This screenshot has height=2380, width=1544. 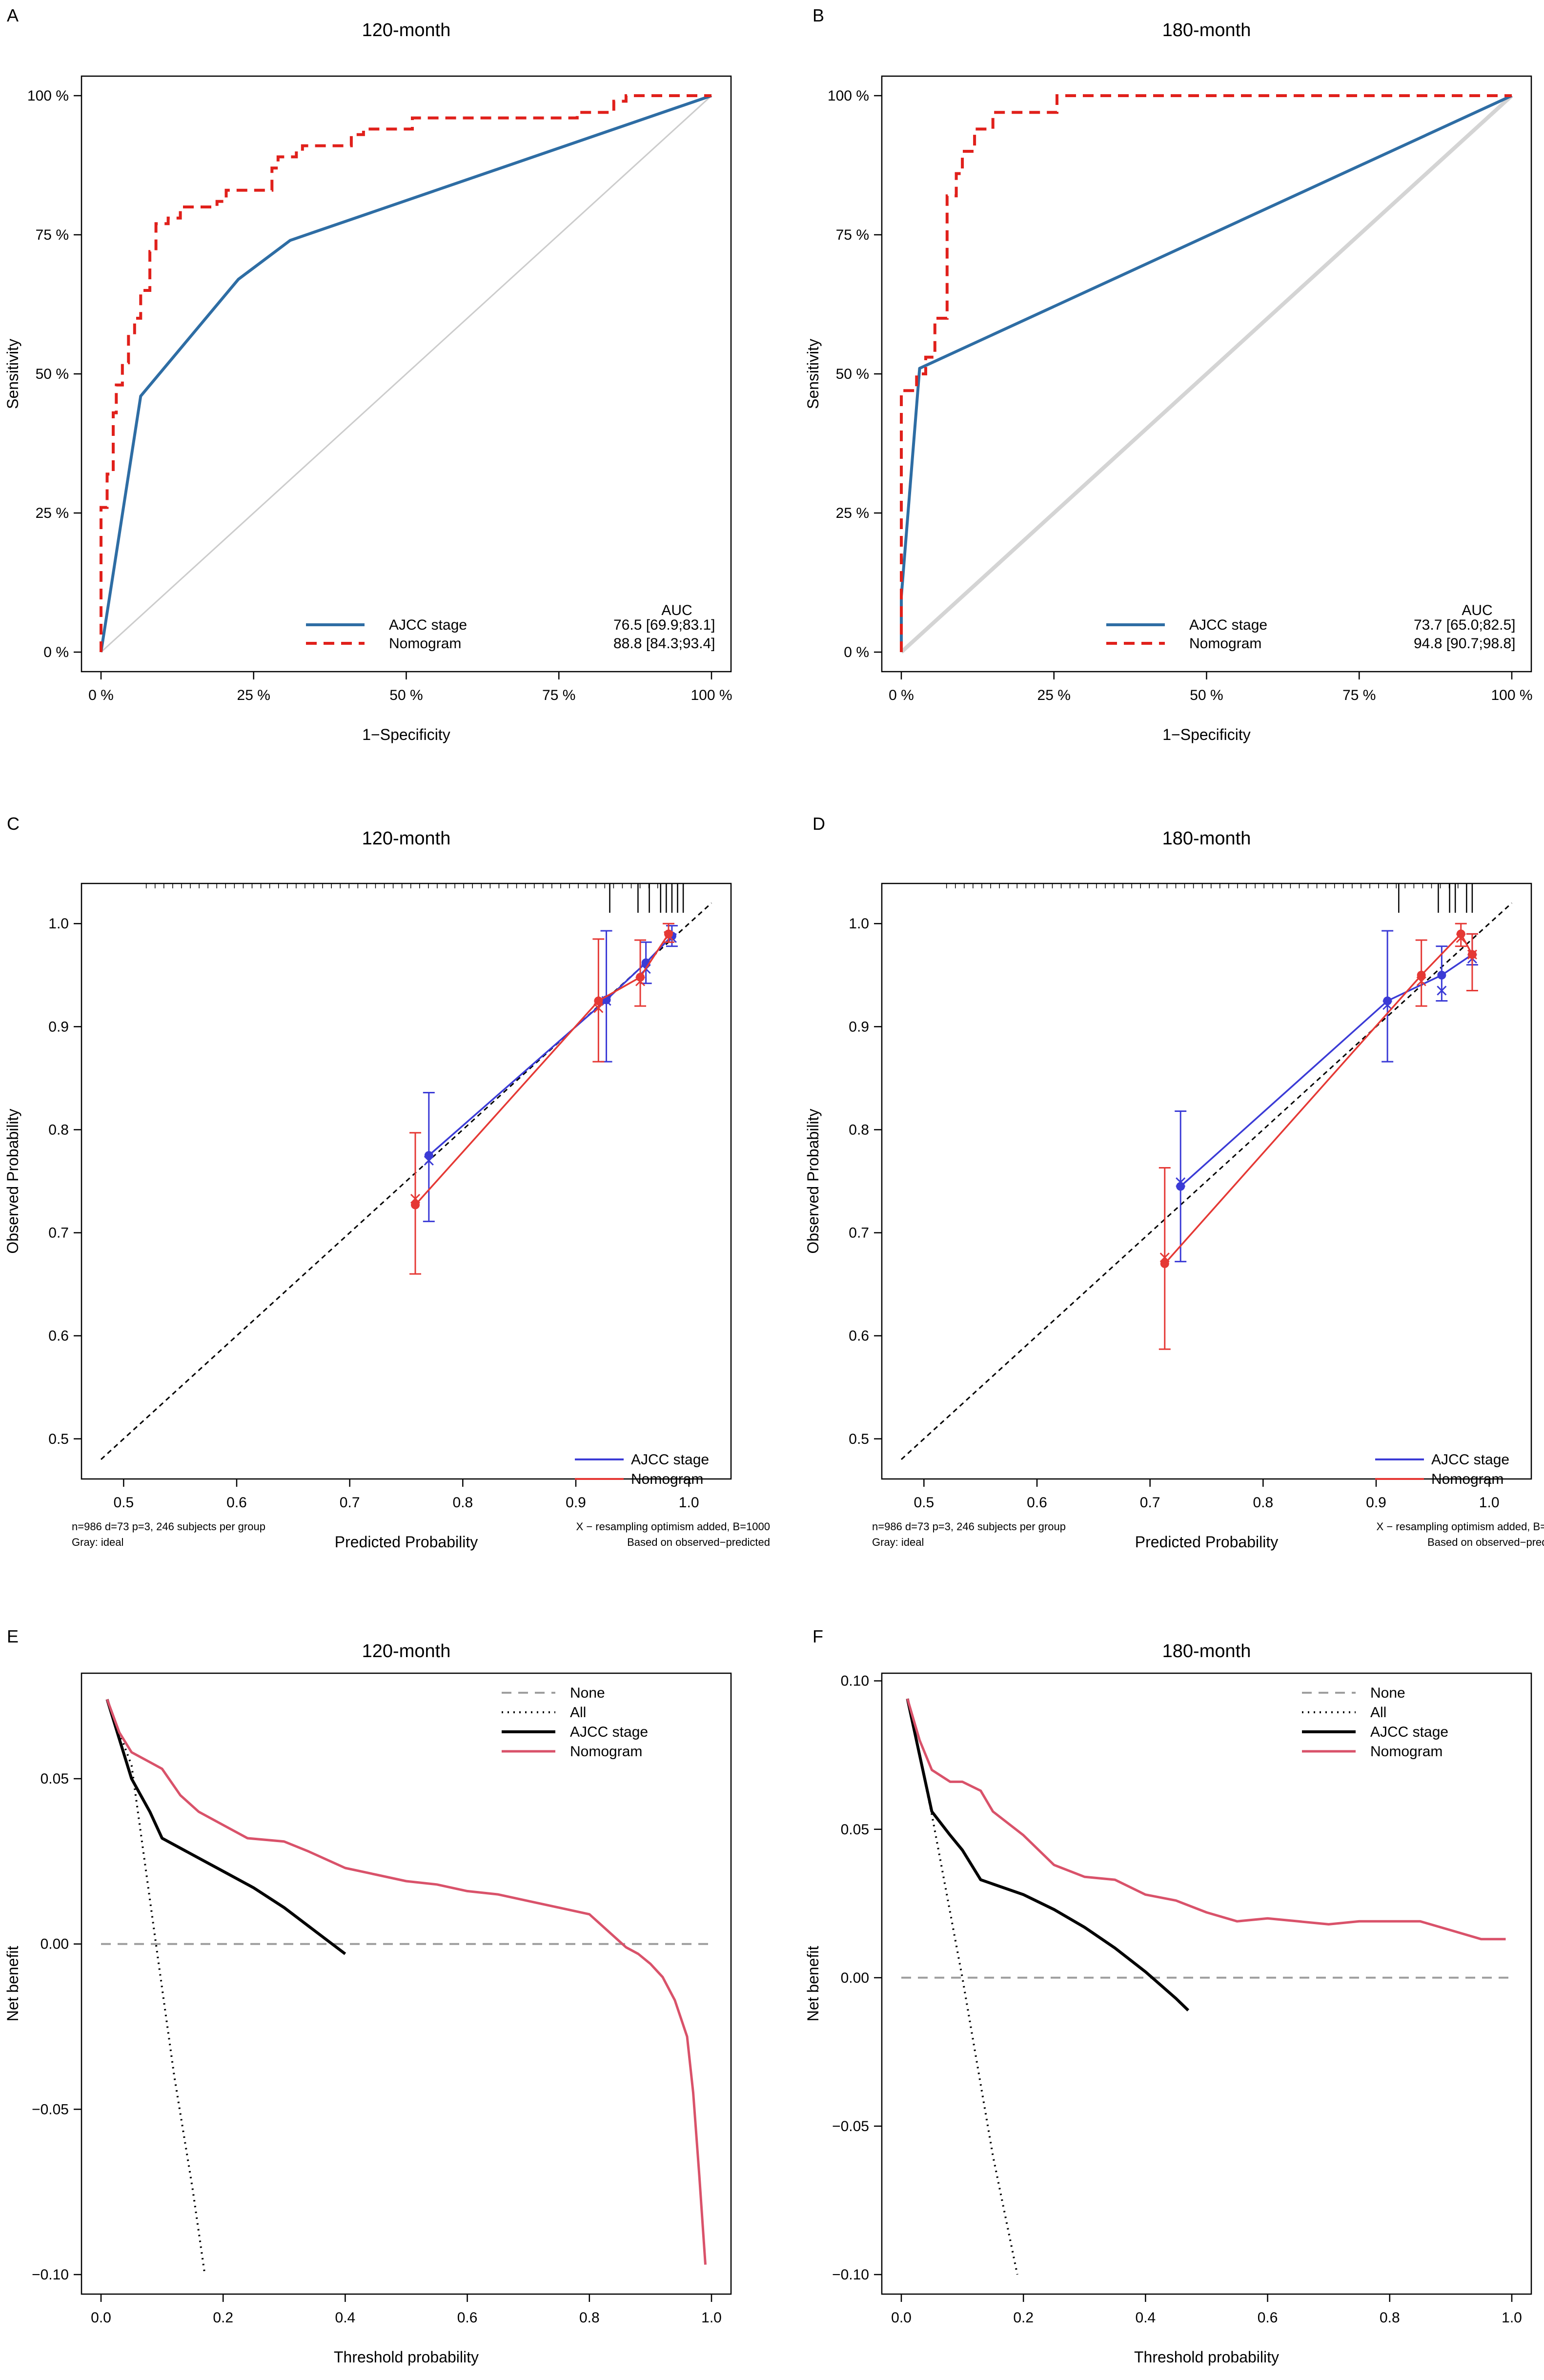 What do you see at coordinates (550, 1045) in the screenshot?
I see `calibration-line` at bounding box center [550, 1045].